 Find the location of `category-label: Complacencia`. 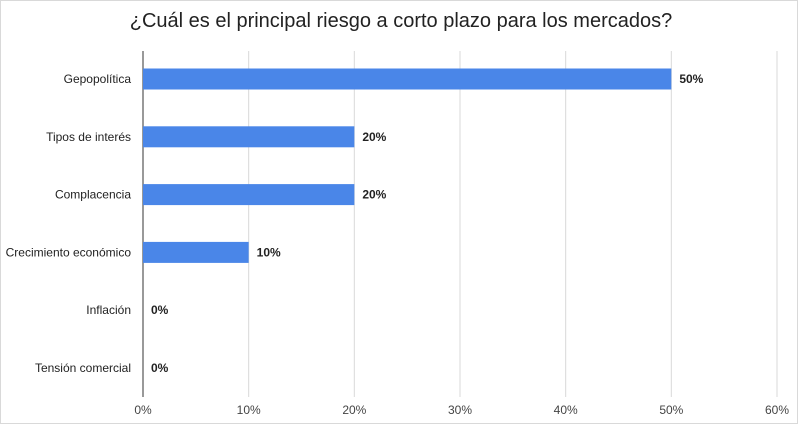

category-label: Complacencia is located at coordinates (93, 195).